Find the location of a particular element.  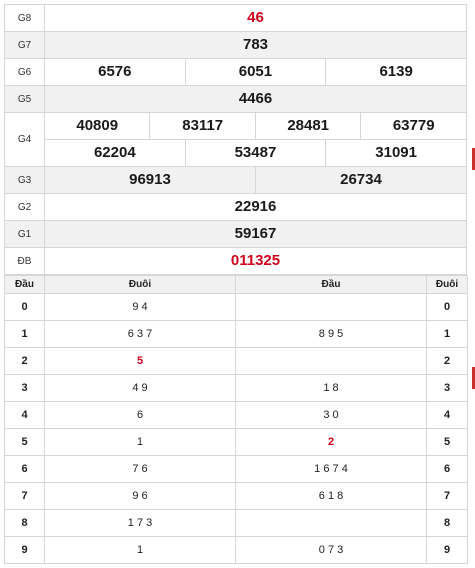

number-g4: 31091 is located at coordinates (396, 152).